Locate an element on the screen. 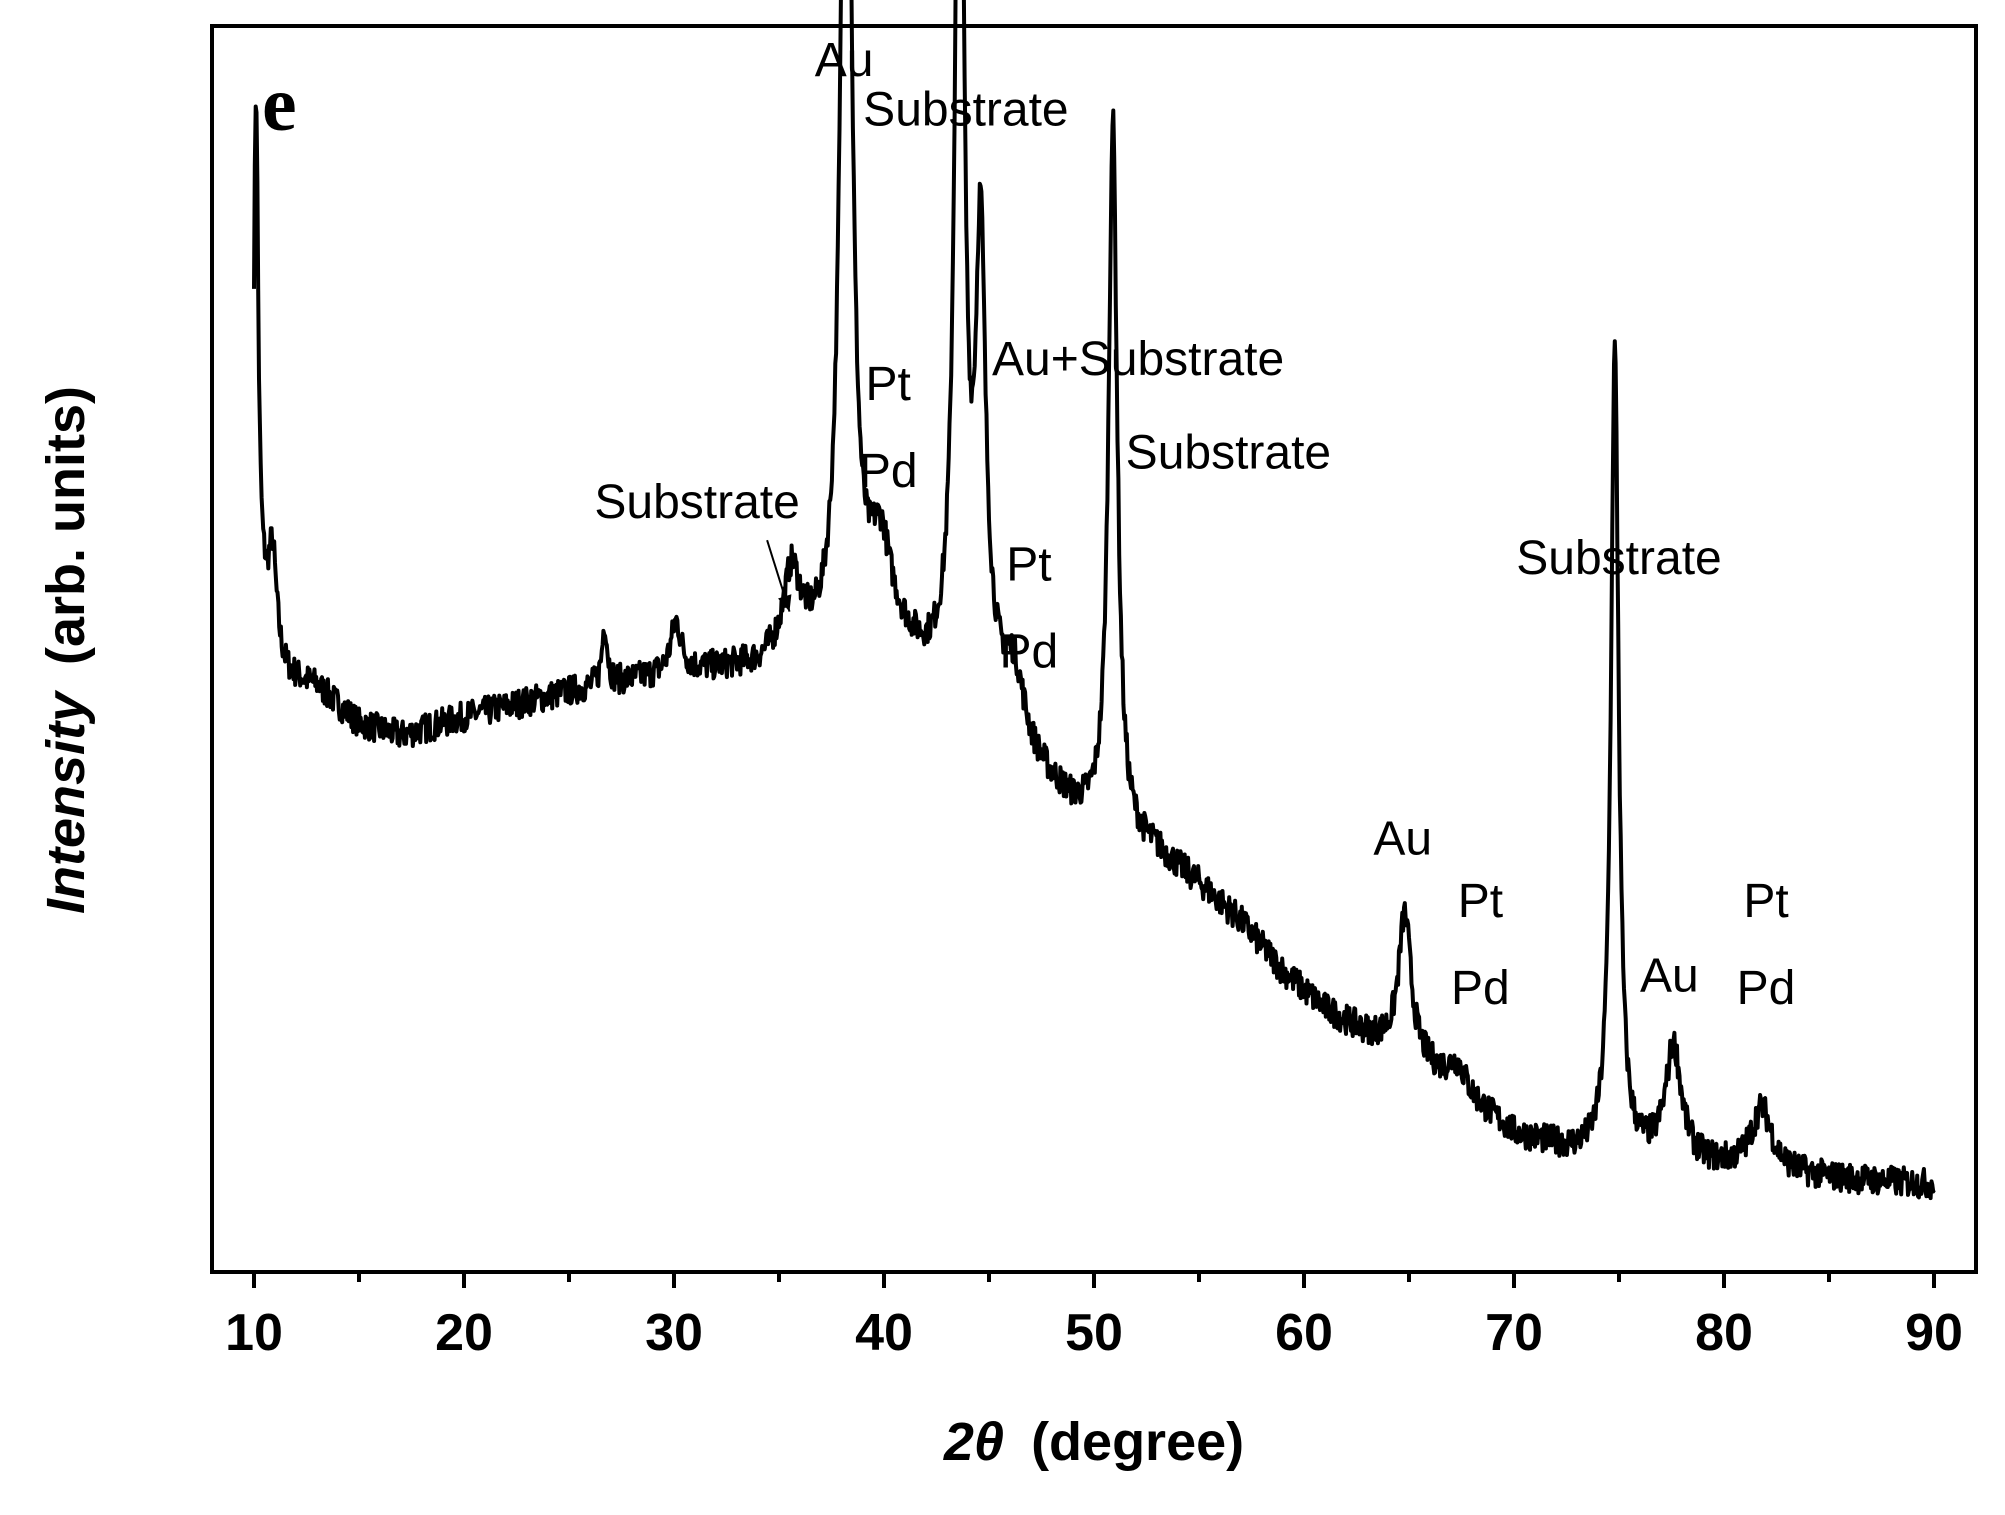 This screenshot has height=1515, width=2005. x-tick-label: 10 is located at coordinates (254, 1333).